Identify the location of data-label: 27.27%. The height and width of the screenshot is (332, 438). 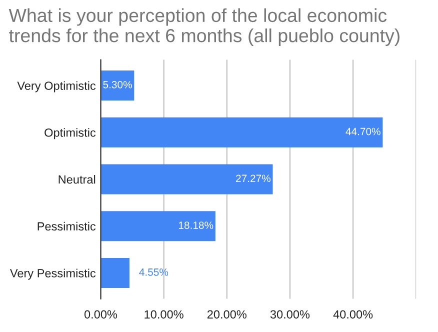
(253, 178).